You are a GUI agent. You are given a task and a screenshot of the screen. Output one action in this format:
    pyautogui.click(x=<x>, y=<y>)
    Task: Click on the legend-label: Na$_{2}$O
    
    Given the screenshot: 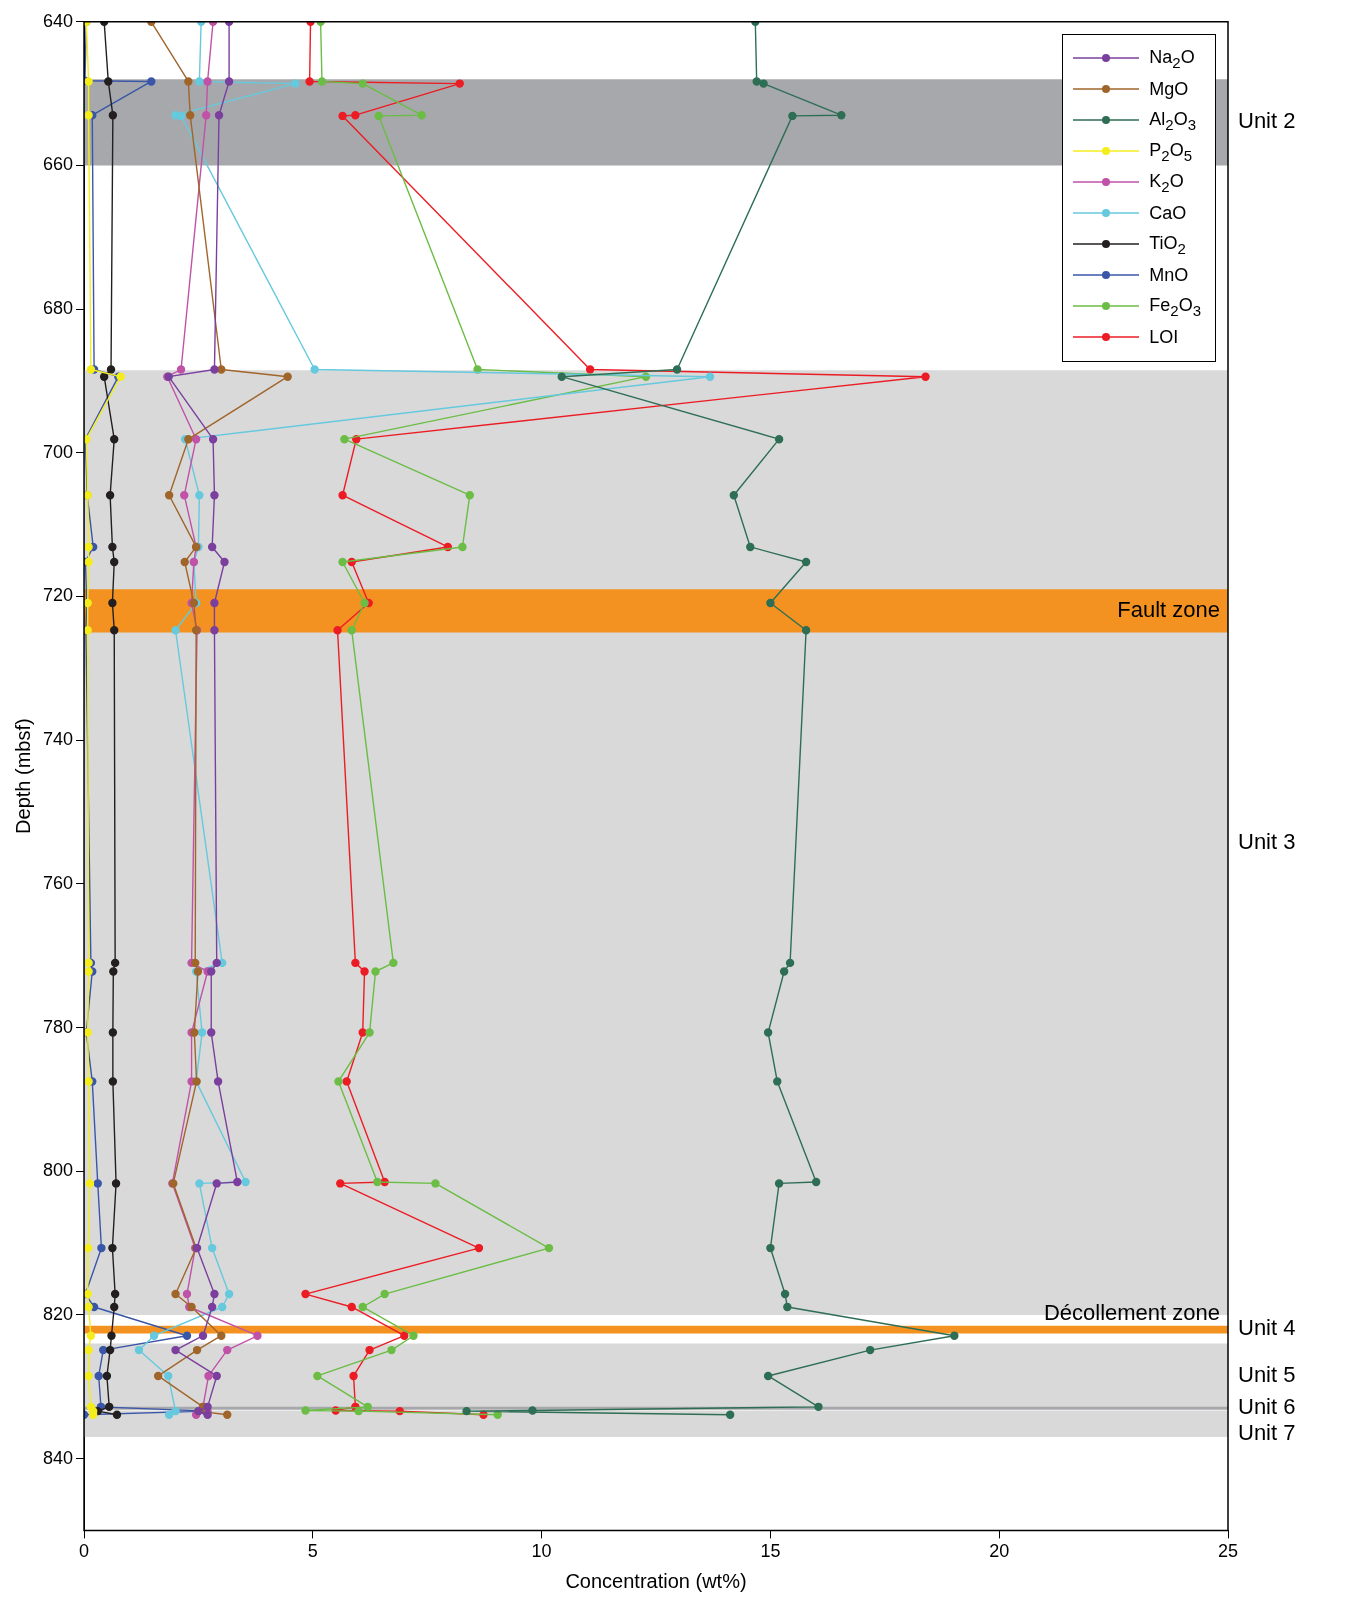 What is the action you would take?
    pyautogui.click(x=1172, y=58)
    